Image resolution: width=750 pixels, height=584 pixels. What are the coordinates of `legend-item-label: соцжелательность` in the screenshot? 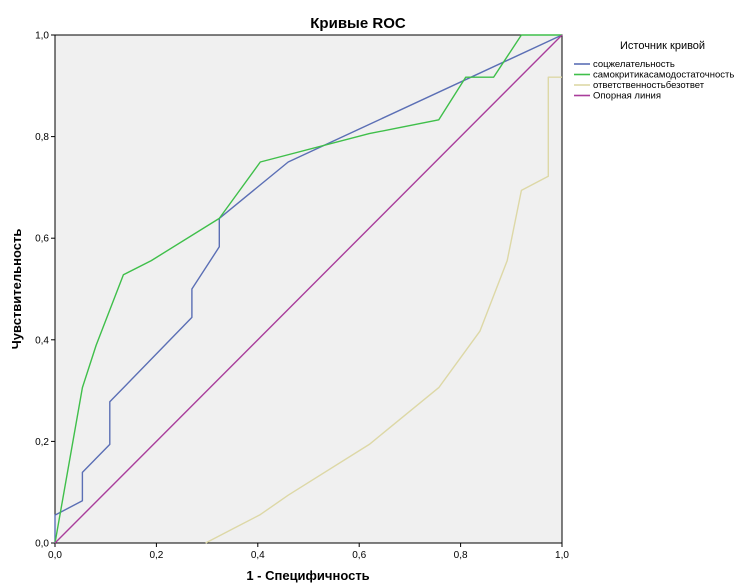 It's located at (634, 64).